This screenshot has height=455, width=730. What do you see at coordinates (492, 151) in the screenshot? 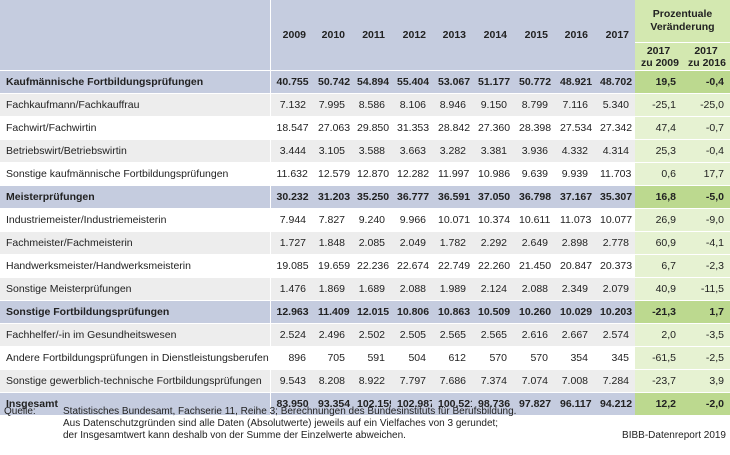
I see `value-cell: 3.381` at bounding box center [492, 151].